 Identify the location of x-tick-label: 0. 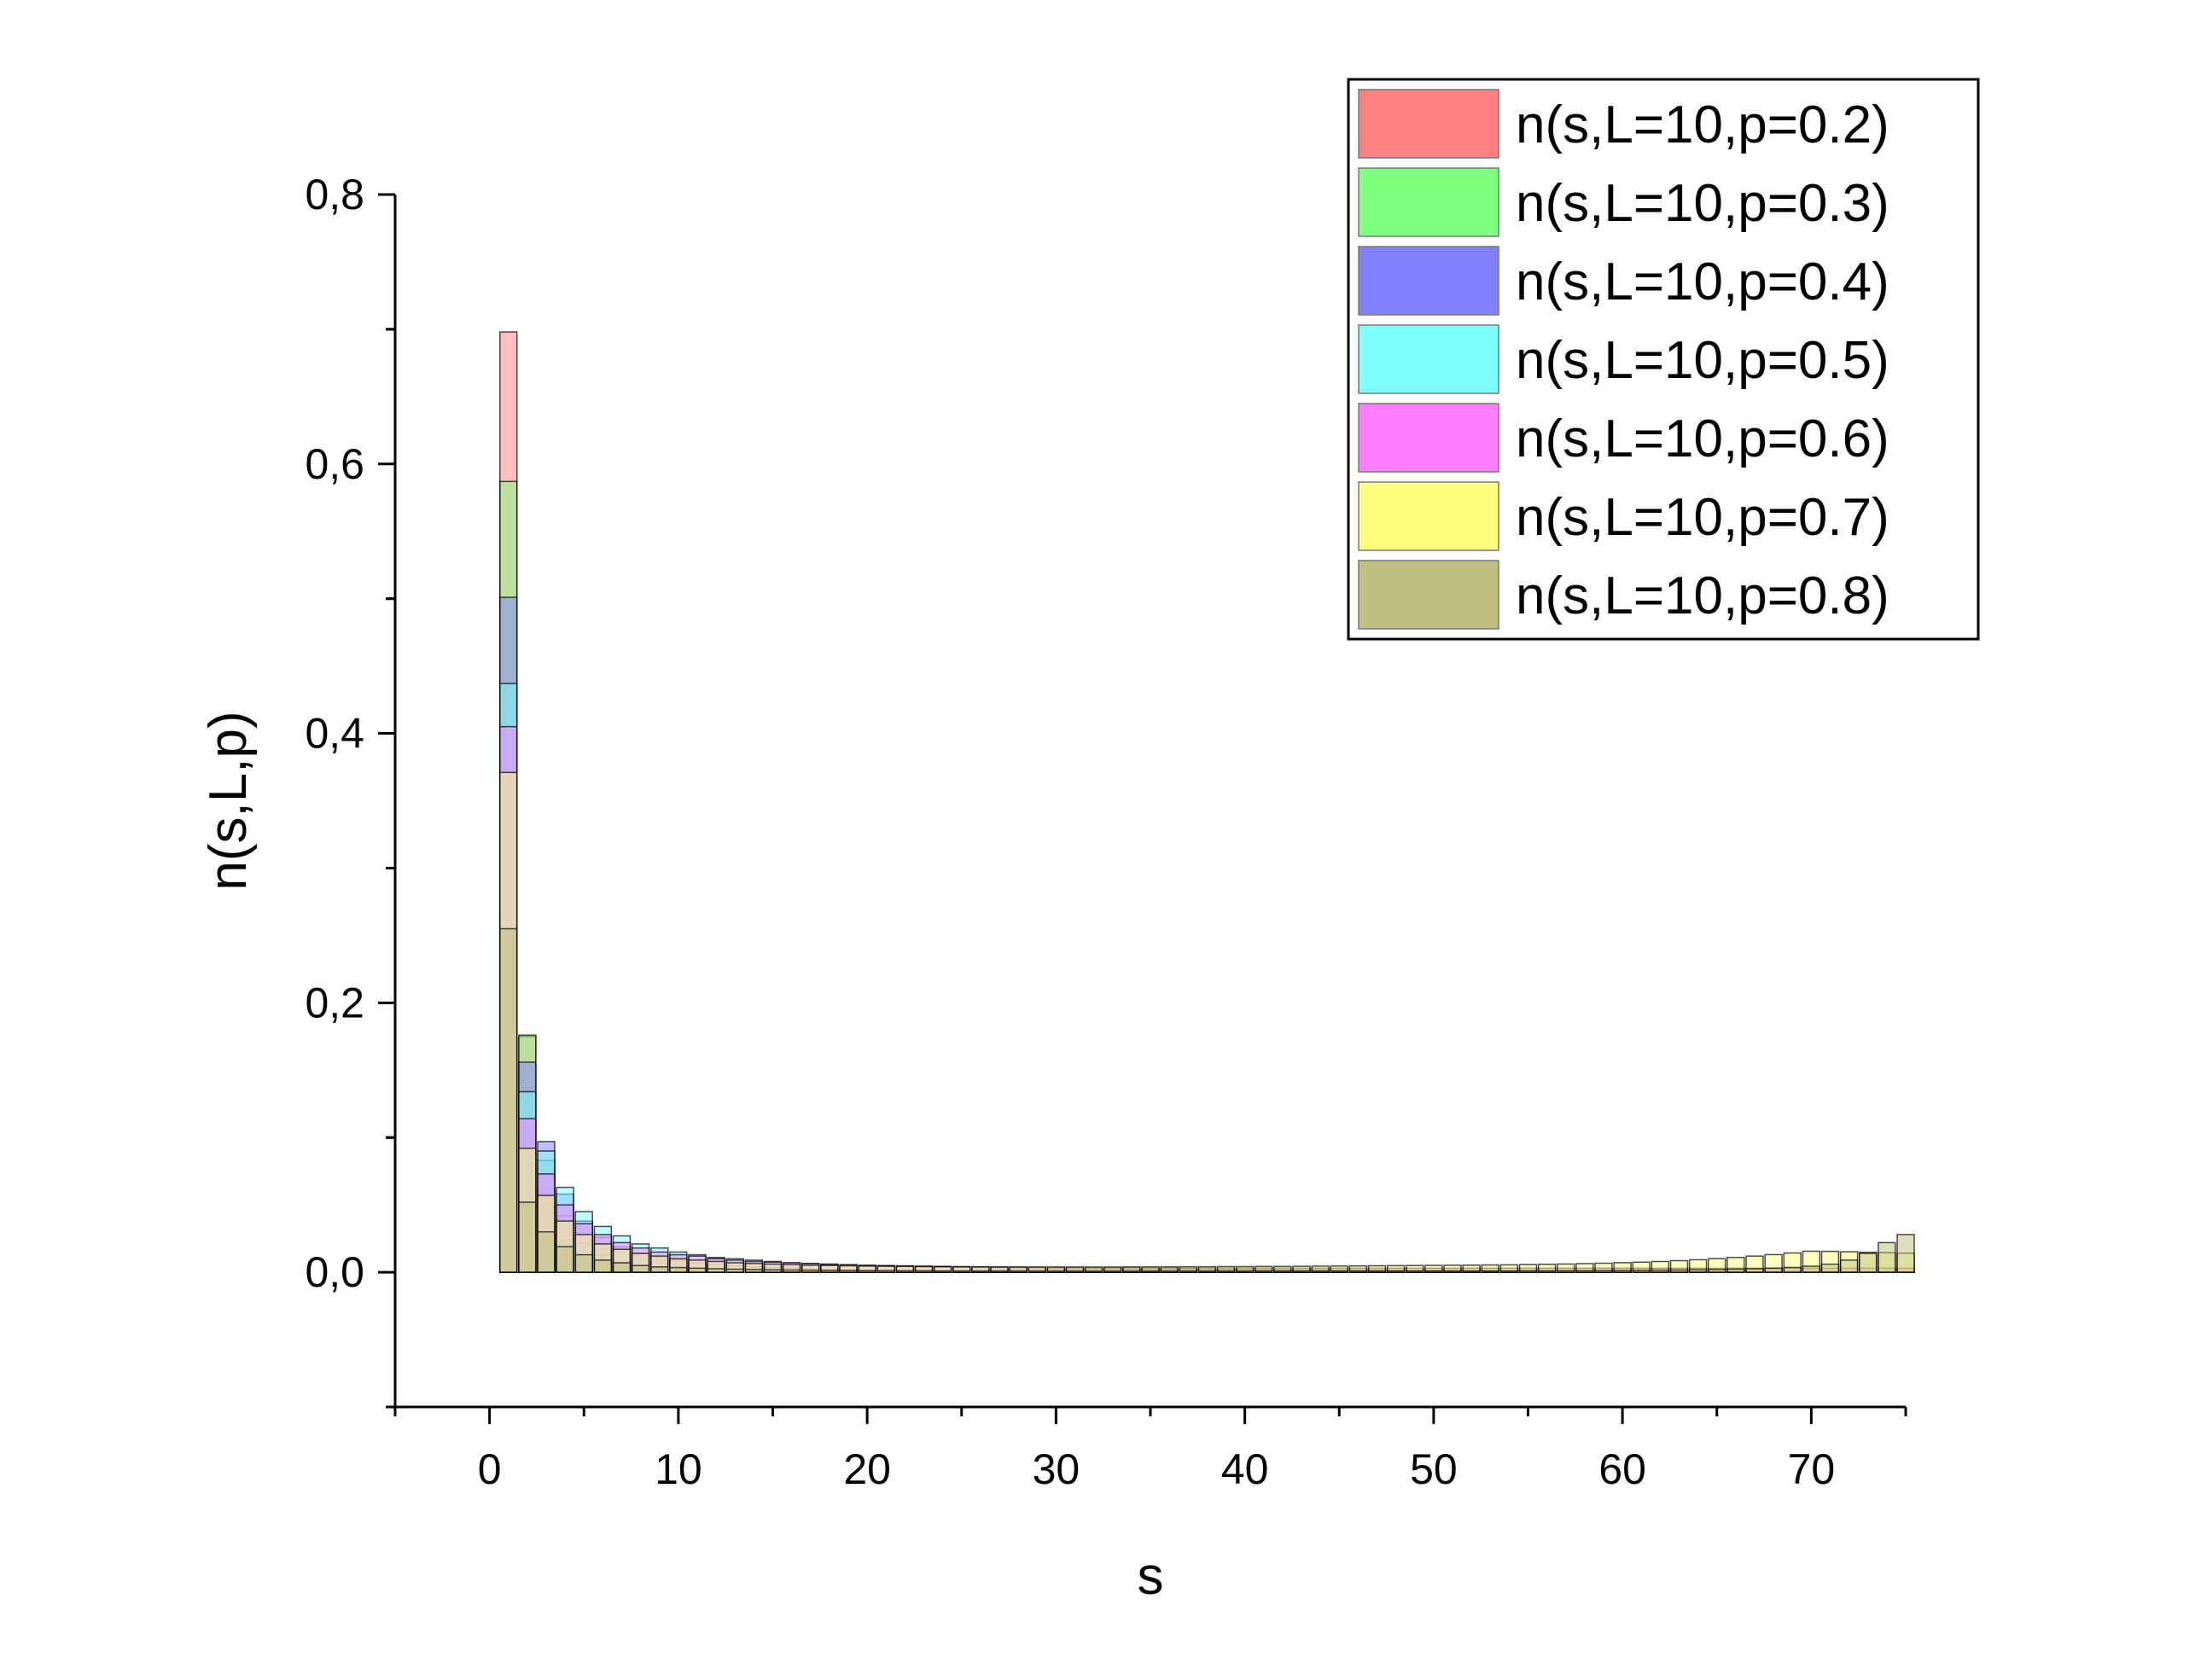
(490, 1469).